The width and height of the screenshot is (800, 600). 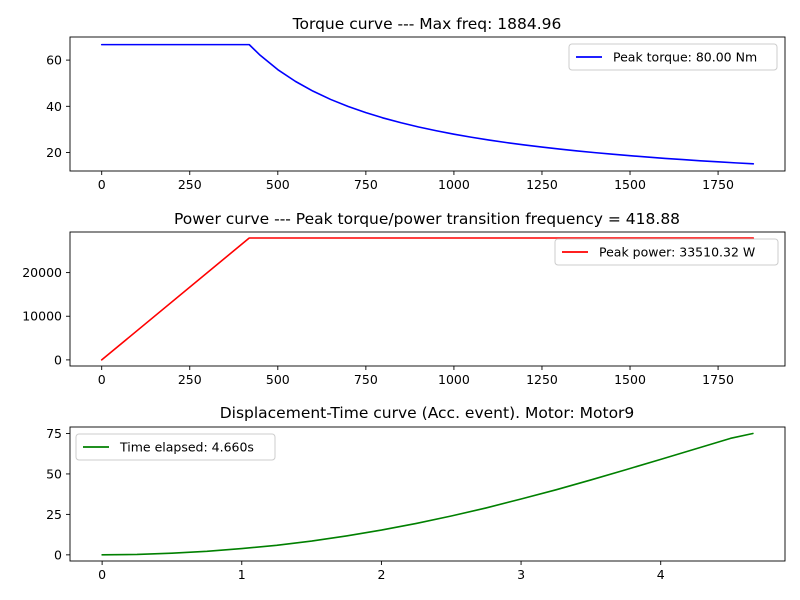 I want to click on torque-legend: Peak torque: 80.00 Nm, so click(x=673, y=57).